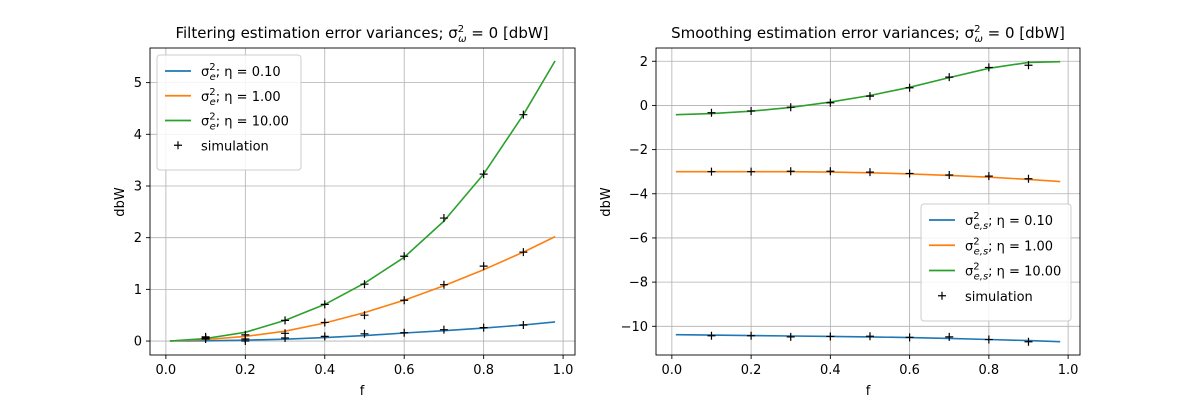 The image size is (1200, 400). What do you see at coordinates (634, 327) in the screenshot?
I see `y-tick-label: −10` at bounding box center [634, 327].